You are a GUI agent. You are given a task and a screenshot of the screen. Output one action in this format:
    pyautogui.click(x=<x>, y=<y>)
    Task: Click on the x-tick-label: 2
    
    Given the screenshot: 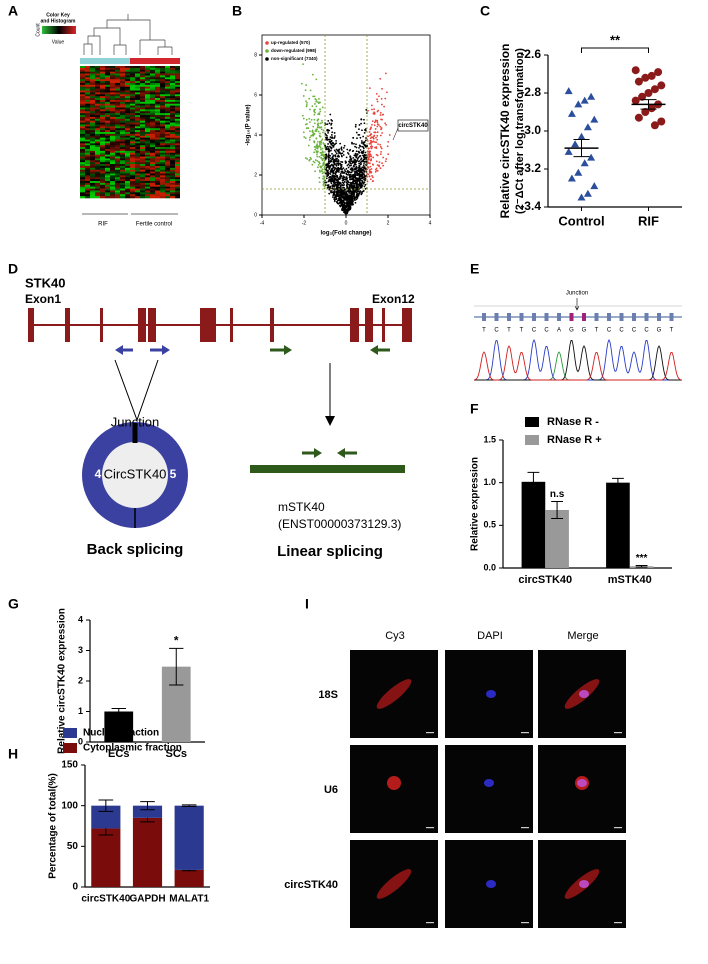 What is the action you would take?
    pyautogui.click(x=388, y=223)
    